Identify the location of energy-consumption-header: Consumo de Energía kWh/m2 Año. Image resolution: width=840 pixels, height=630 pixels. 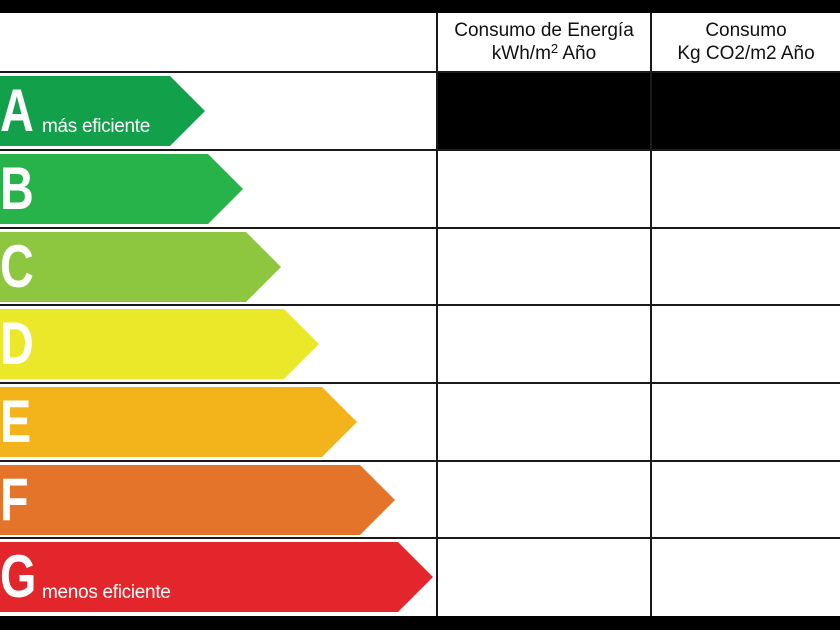
(544, 42).